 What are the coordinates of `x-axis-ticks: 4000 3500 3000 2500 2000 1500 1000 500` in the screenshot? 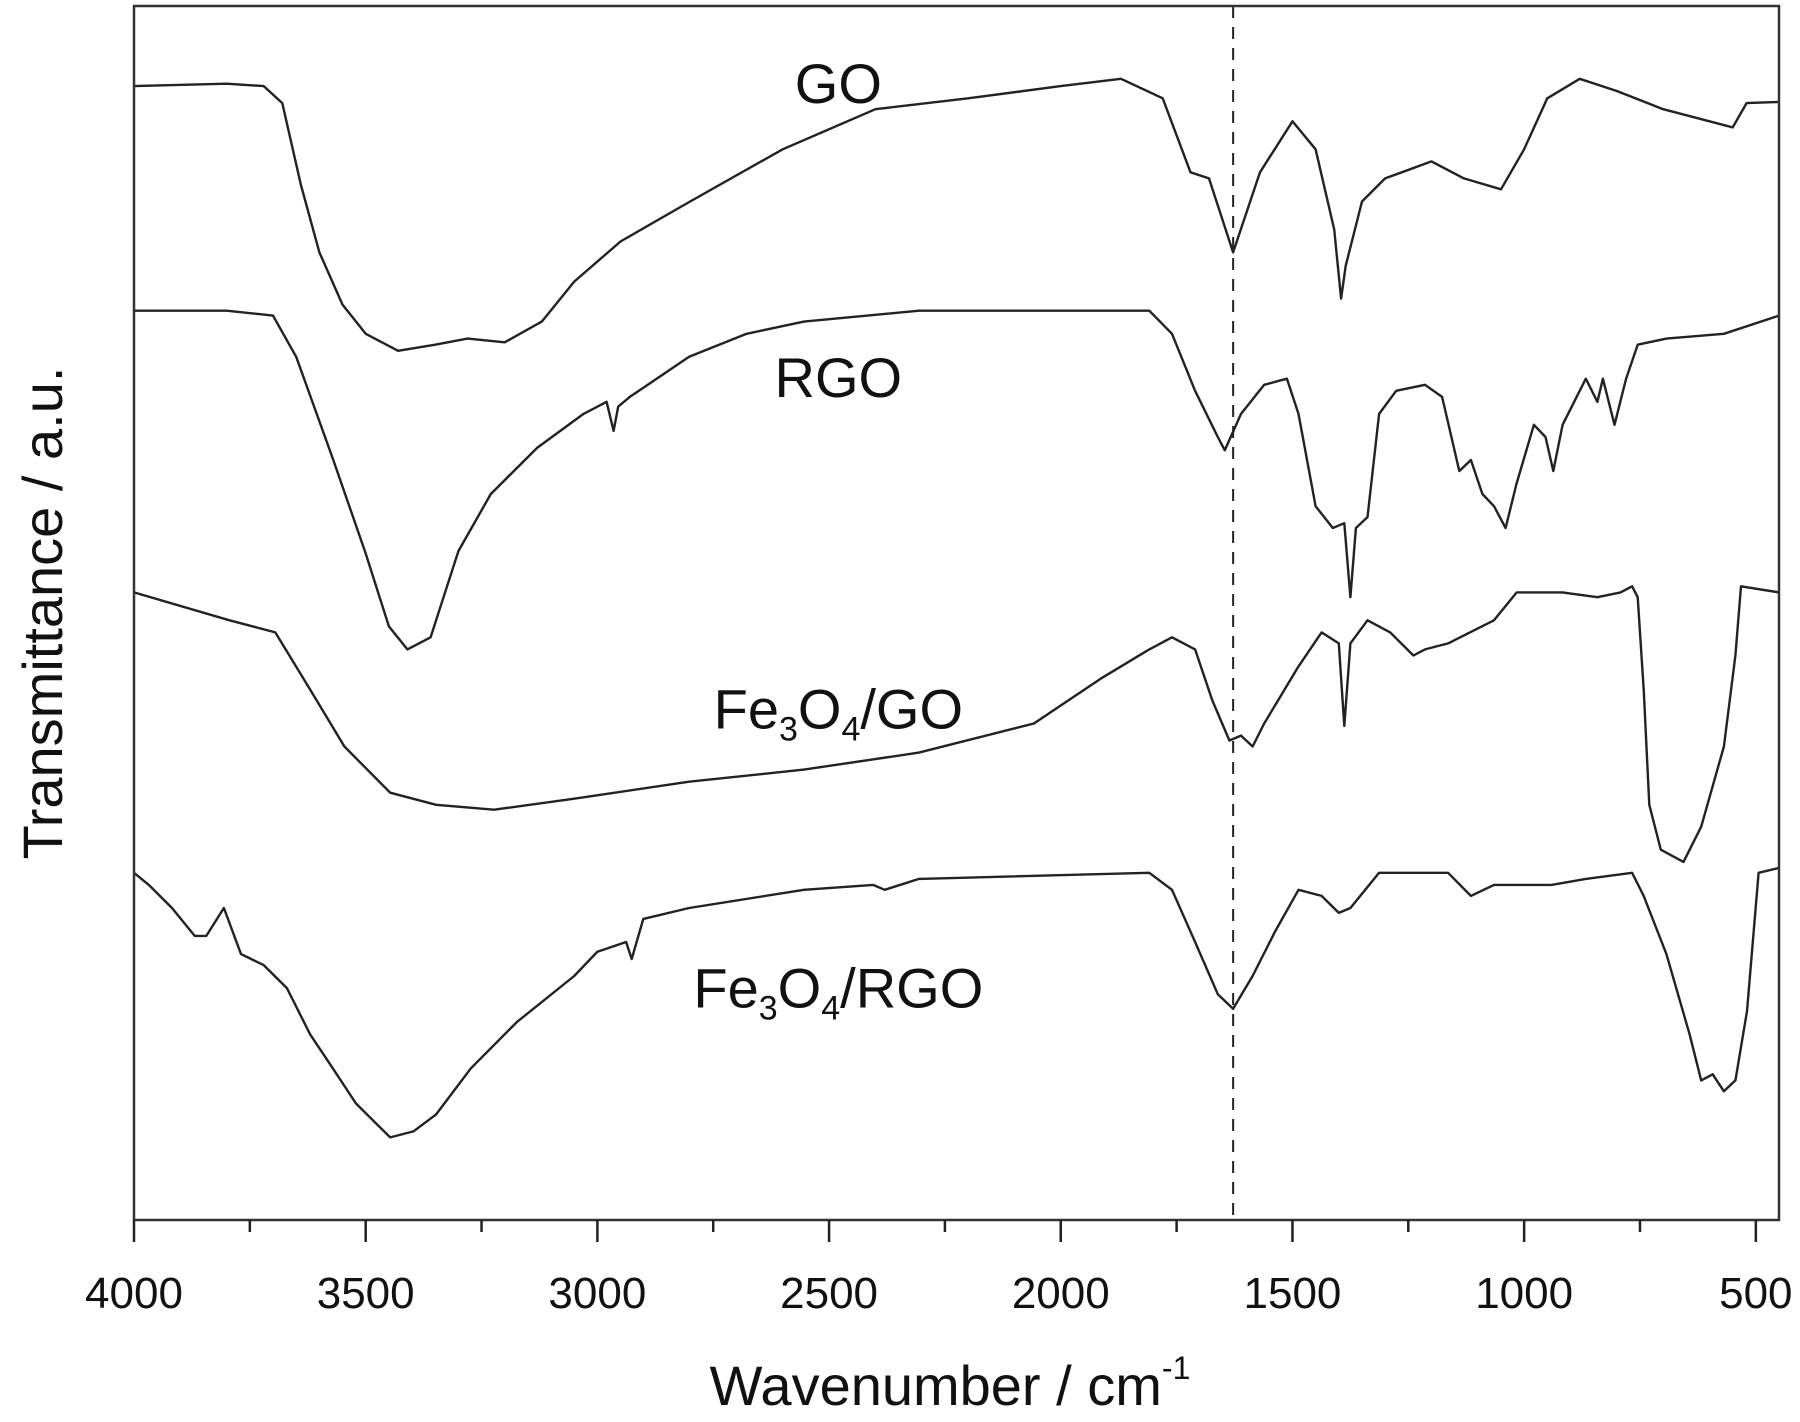 It's located at (939, 1269).